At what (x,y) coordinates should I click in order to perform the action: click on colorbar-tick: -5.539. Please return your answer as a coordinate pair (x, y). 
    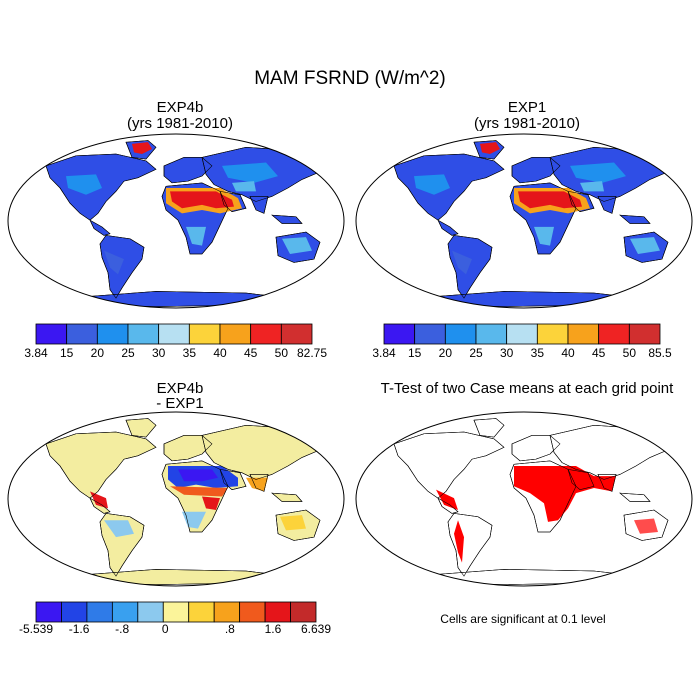
    Looking at the image, I should click on (36, 629).